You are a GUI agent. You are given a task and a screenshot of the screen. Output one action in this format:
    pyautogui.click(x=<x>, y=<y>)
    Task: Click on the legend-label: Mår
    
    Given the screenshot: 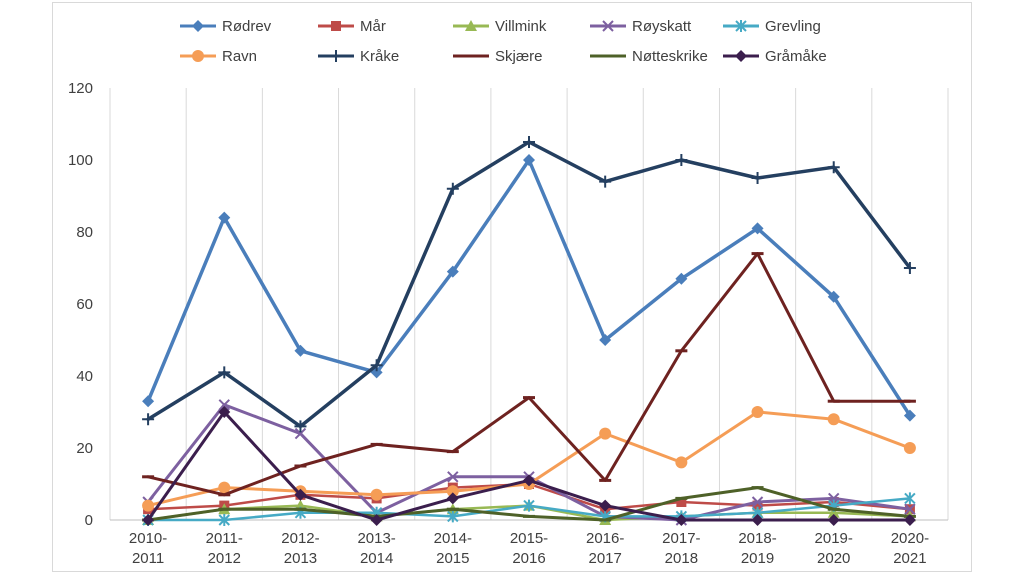 What is the action you would take?
    pyautogui.click(x=373, y=26)
    